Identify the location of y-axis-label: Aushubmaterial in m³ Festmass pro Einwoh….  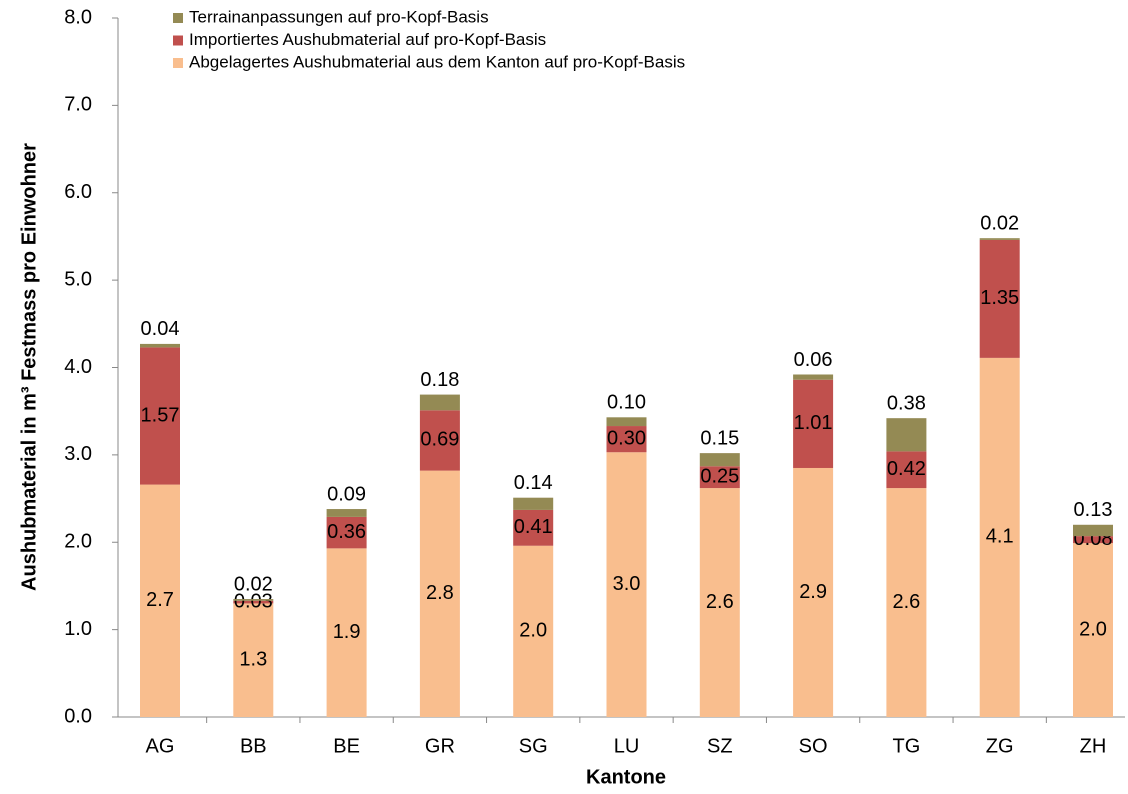
(29, 367).